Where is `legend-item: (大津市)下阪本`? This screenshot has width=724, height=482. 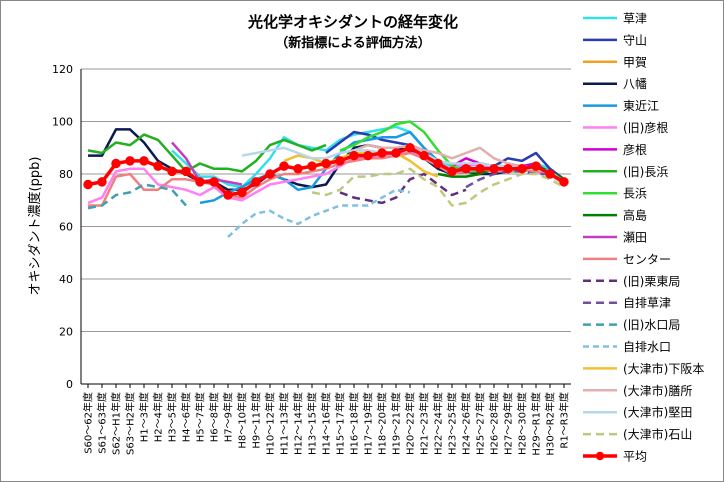
legend-item: (大津市)下阪本 is located at coordinates (643, 368).